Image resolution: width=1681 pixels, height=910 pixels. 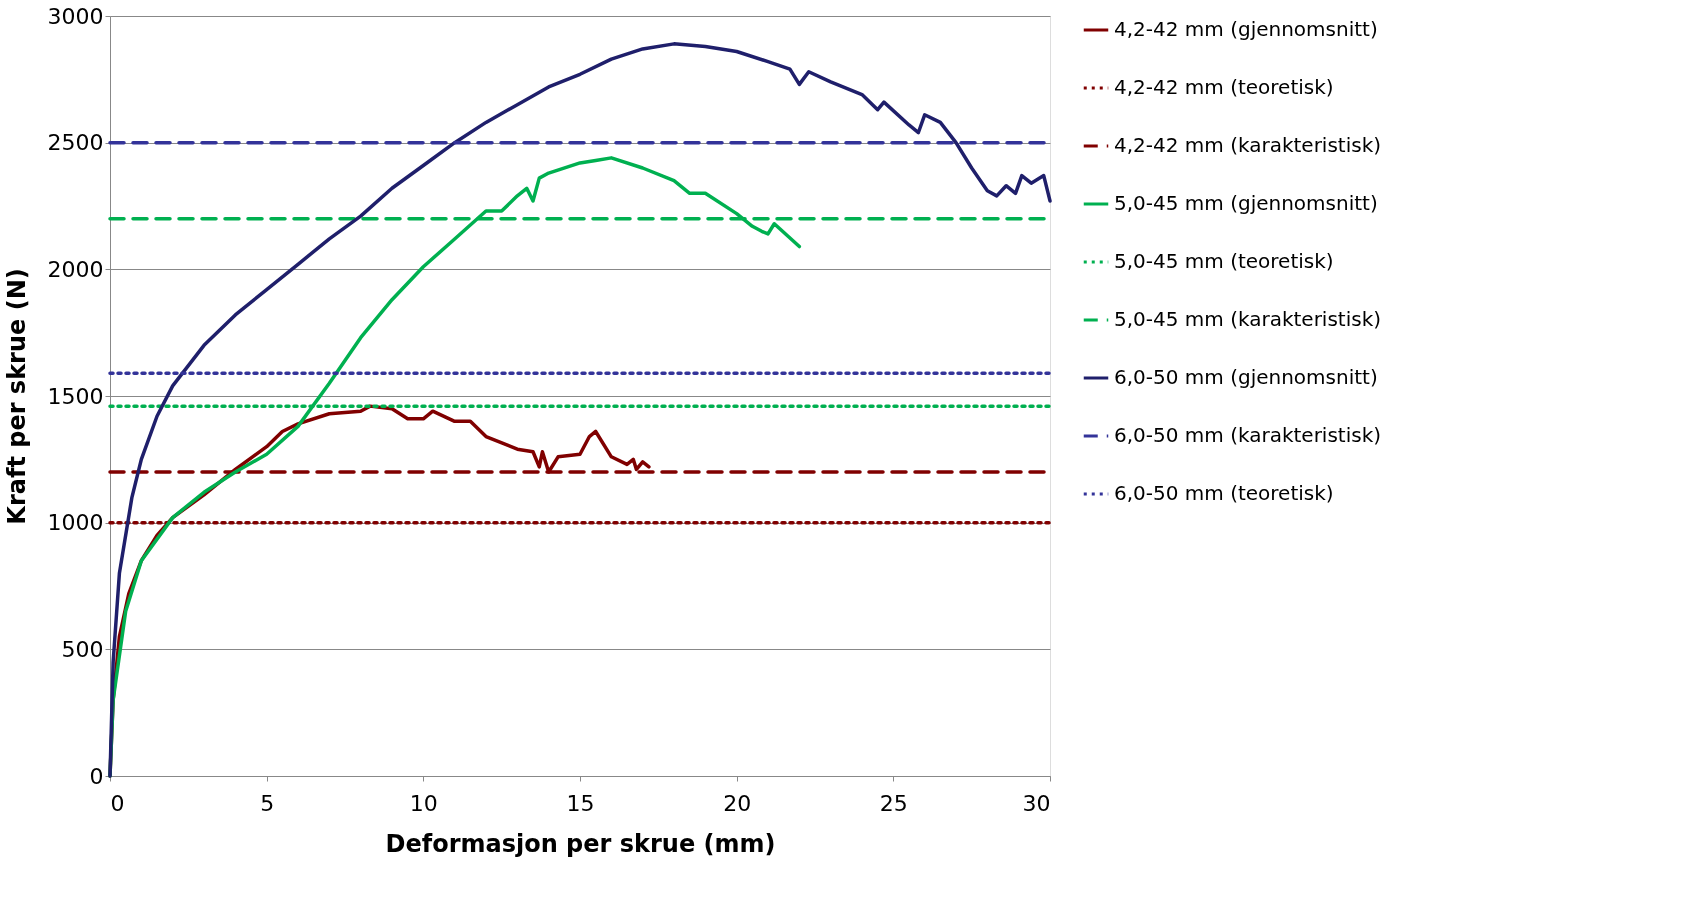 I want to click on legend-label: 5,0-45 mm (karakteristisk), so click(x=1248, y=319).